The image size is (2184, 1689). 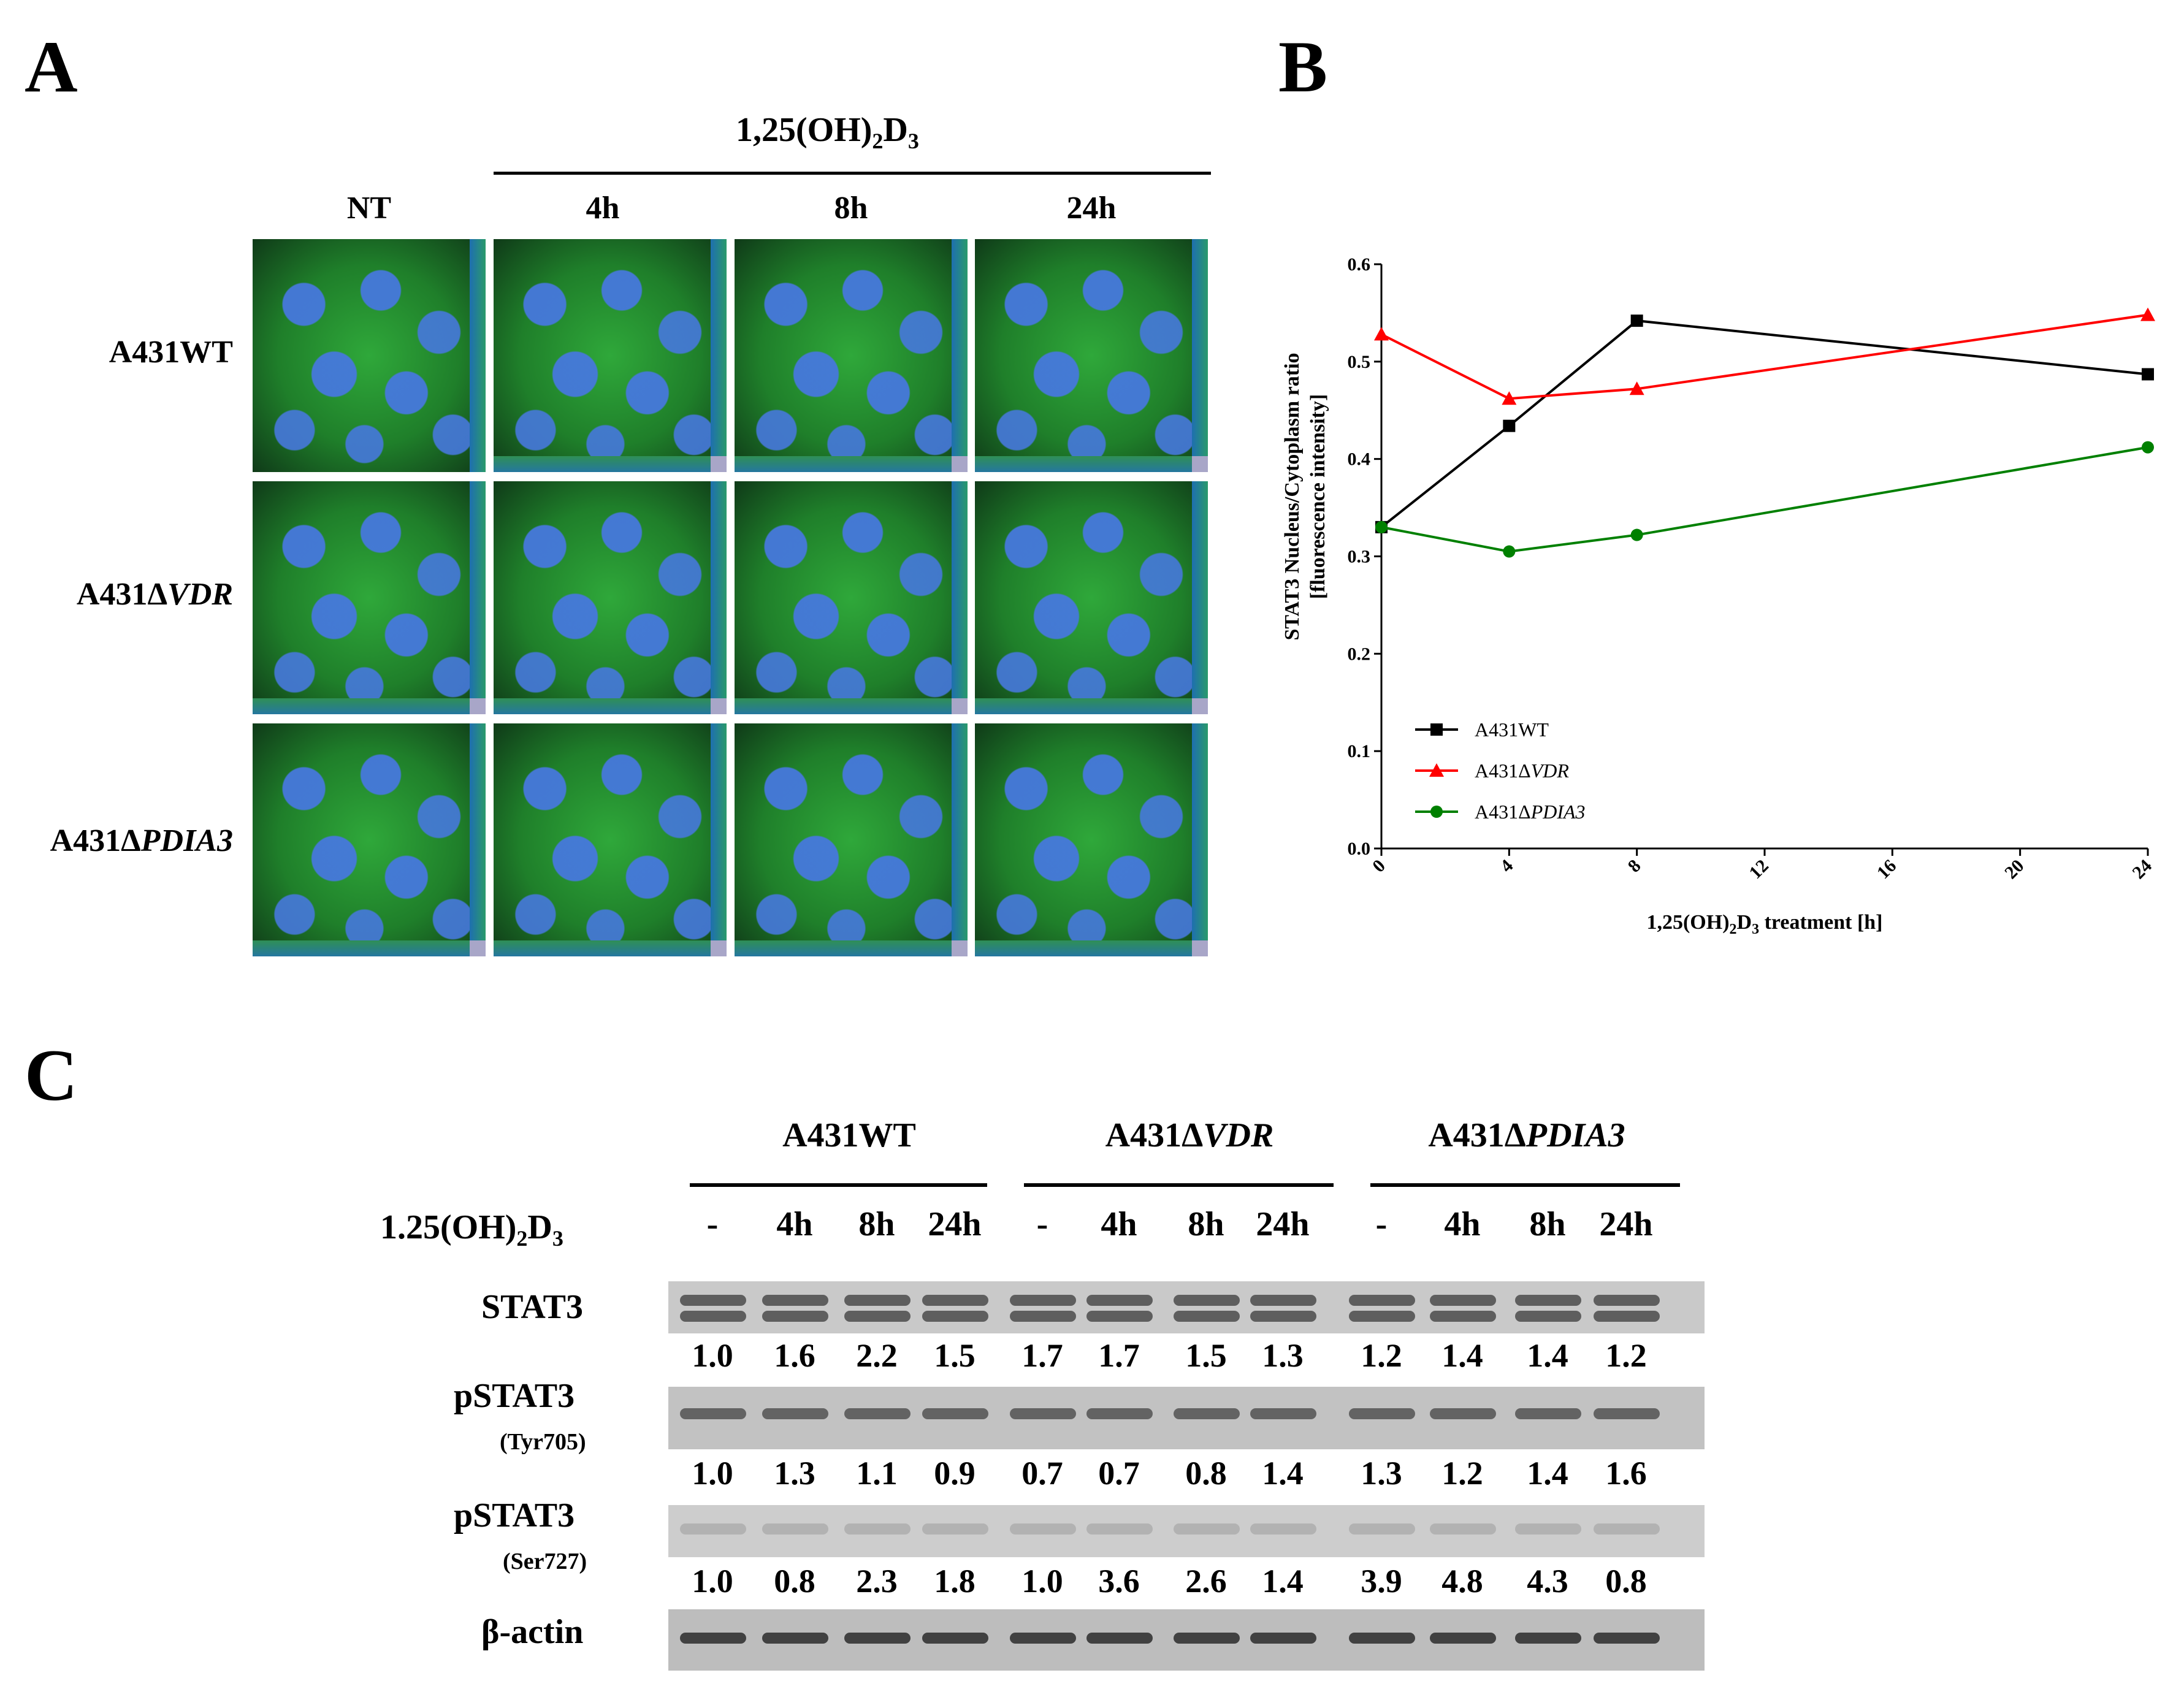 I want to click on lane-header: 8h, so click(x=1548, y=1224).